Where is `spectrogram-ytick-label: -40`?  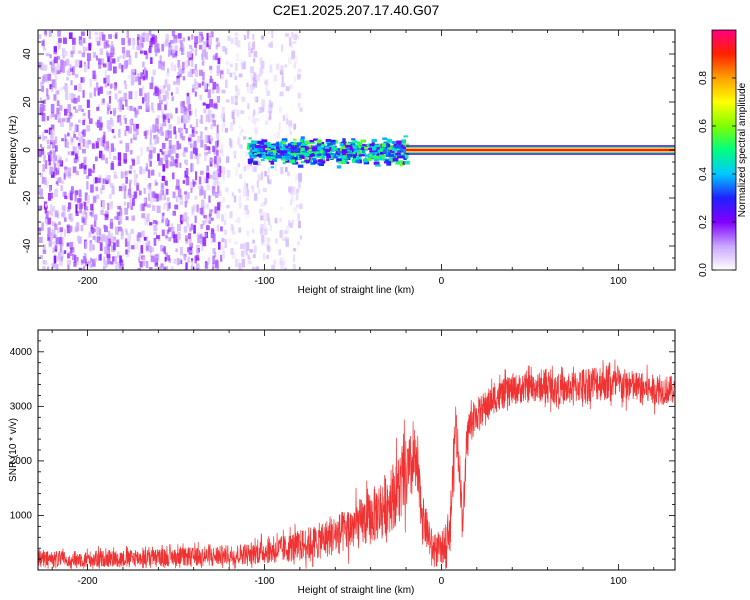
spectrogram-ytick-label: -40 is located at coordinates (27, 245).